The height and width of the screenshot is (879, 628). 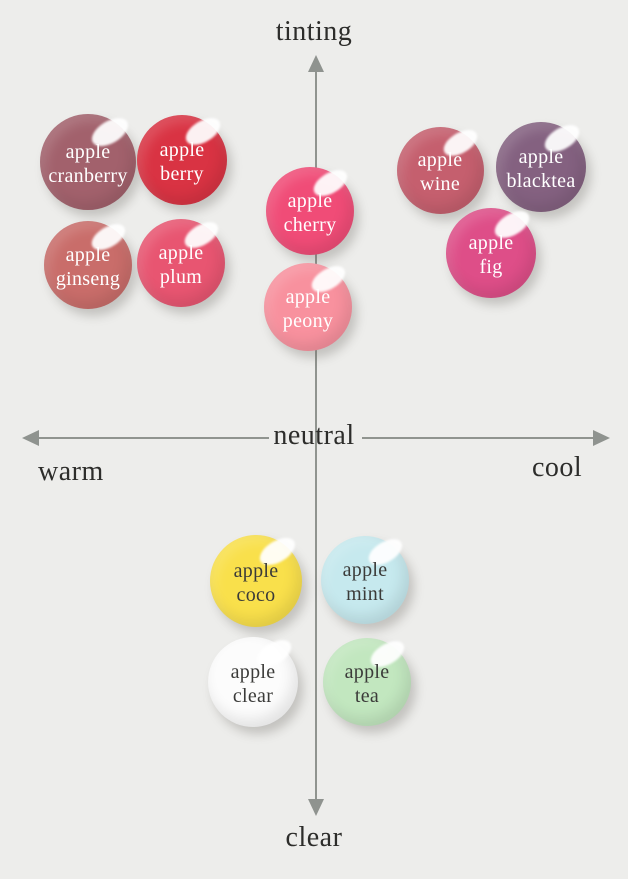 What do you see at coordinates (316, 63) in the screenshot?
I see `arrow-up-icon` at bounding box center [316, 63].